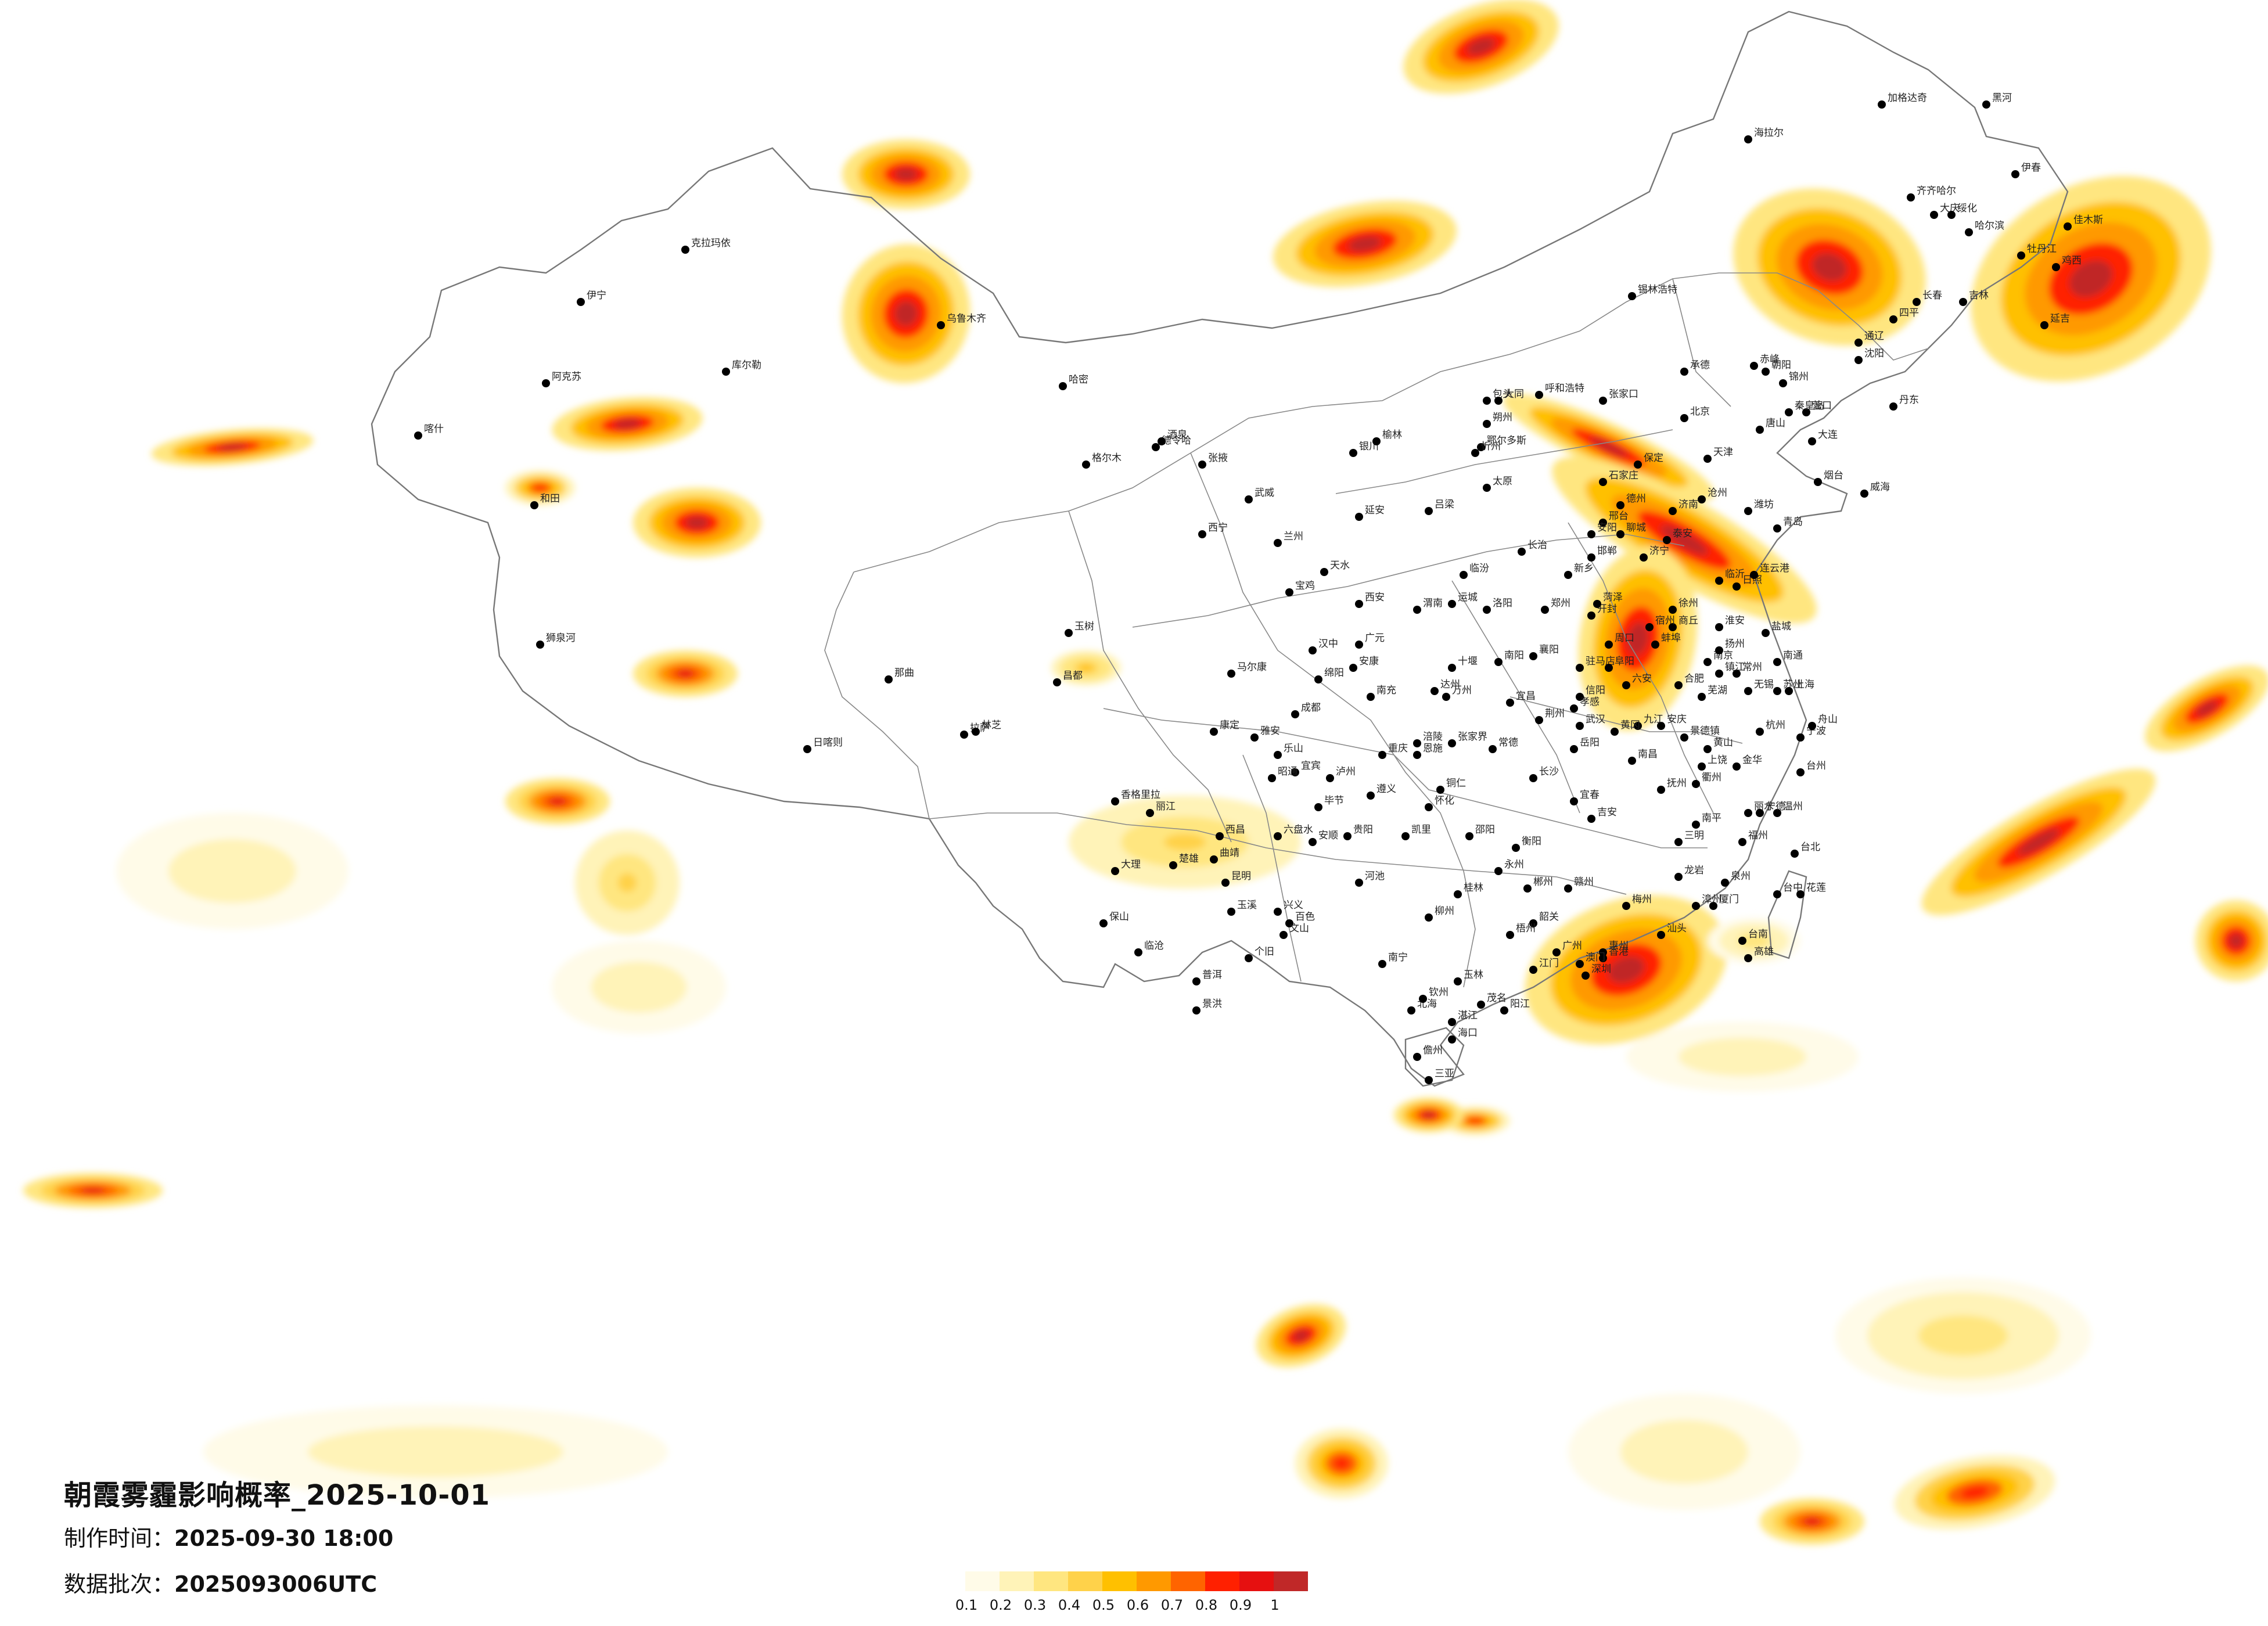 The height and width of the screenshot is (1626, 2268). Describe the element at coordinates (1759, 687) in the screenshot. I see `city-marker: 无锡` at that location.